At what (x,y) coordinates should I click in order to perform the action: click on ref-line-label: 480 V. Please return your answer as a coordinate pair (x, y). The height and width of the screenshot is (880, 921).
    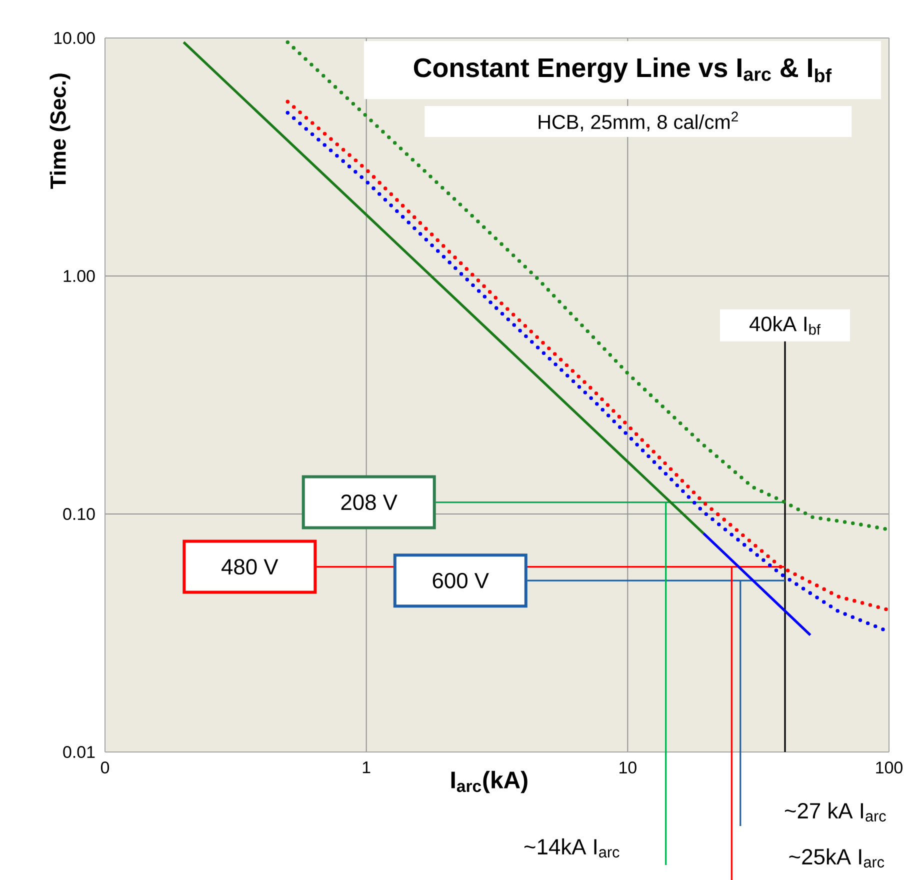
    Looking at the image, I should click on (250, 567).